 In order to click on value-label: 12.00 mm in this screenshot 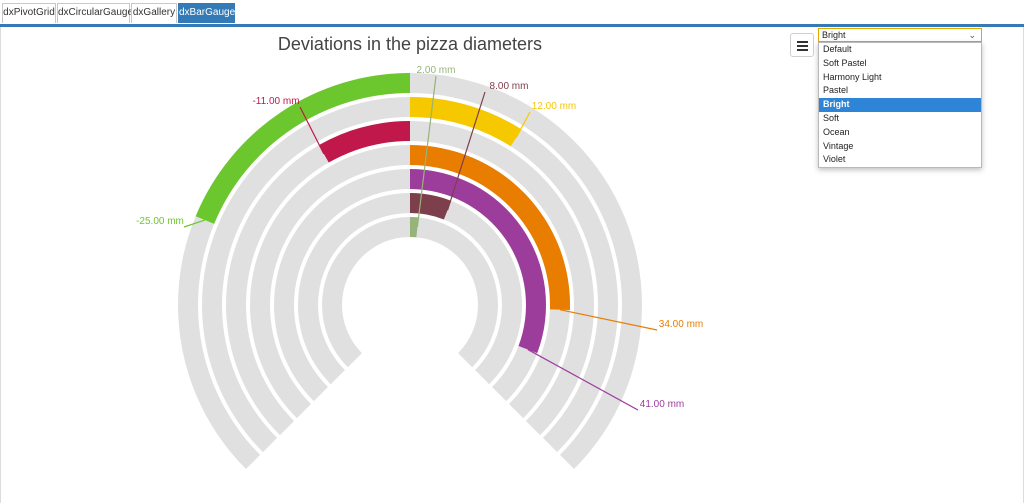, I will do `click(554, 106)`.